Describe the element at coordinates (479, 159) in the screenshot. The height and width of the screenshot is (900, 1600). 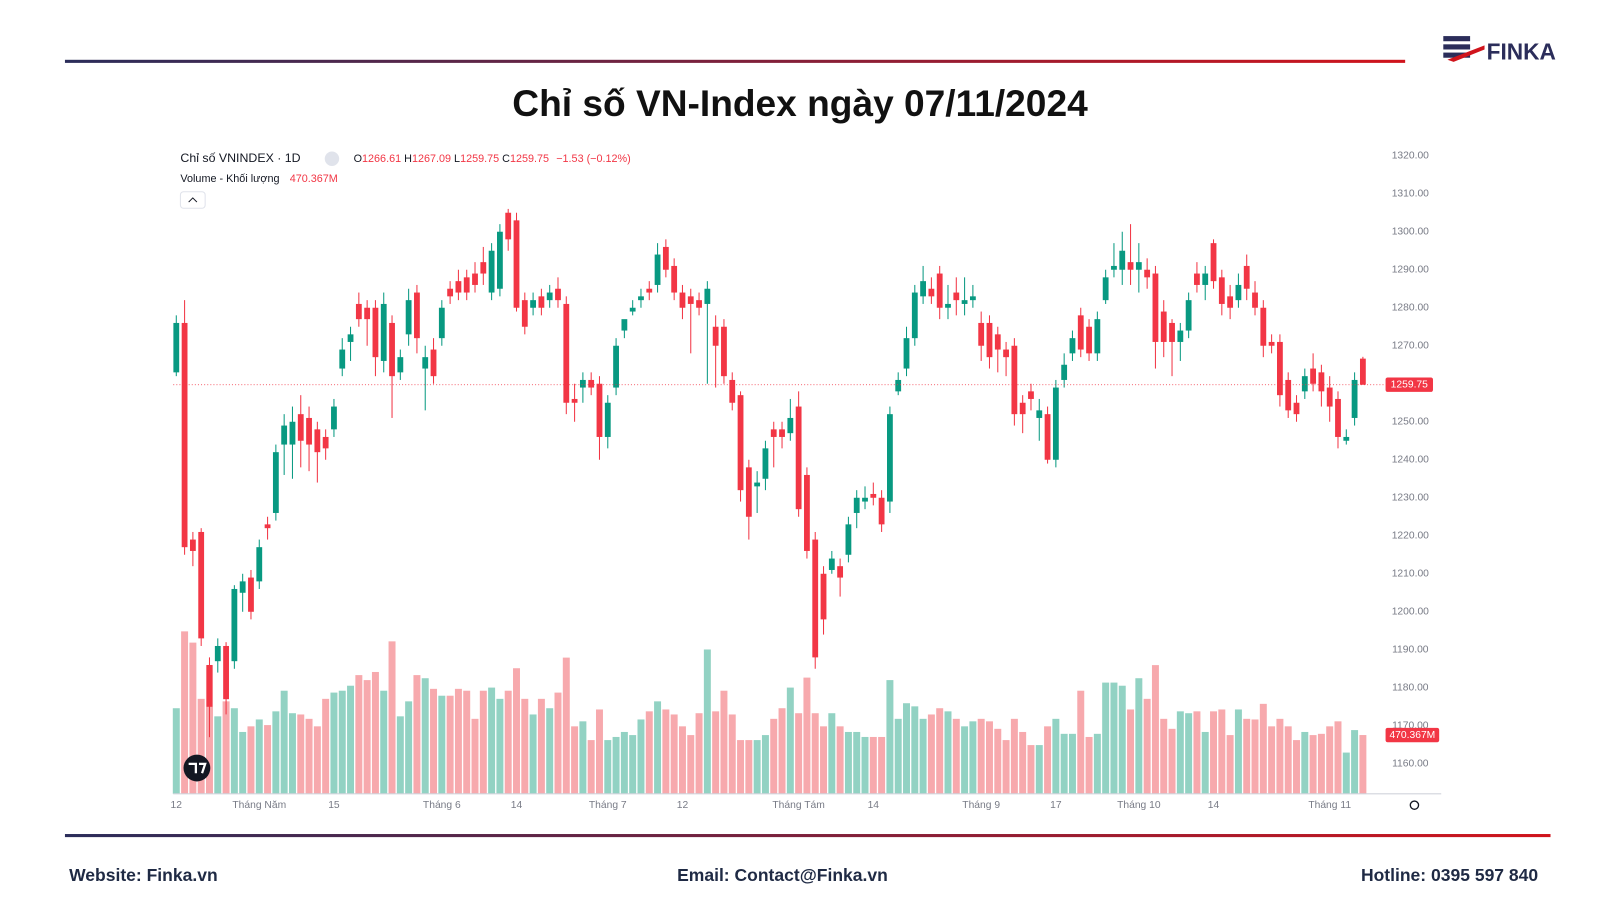
I see `legend-value: 1259.75` at that location.